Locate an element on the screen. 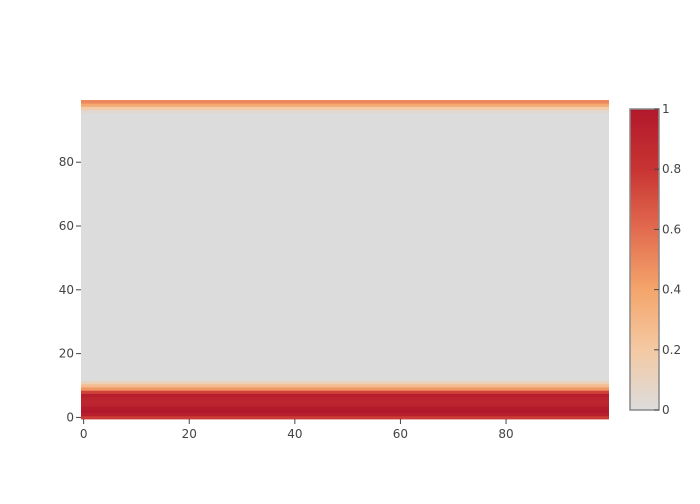 The image size is (700, 504). y-axis-tick-label: 0 is located at coordinates (70, 417).